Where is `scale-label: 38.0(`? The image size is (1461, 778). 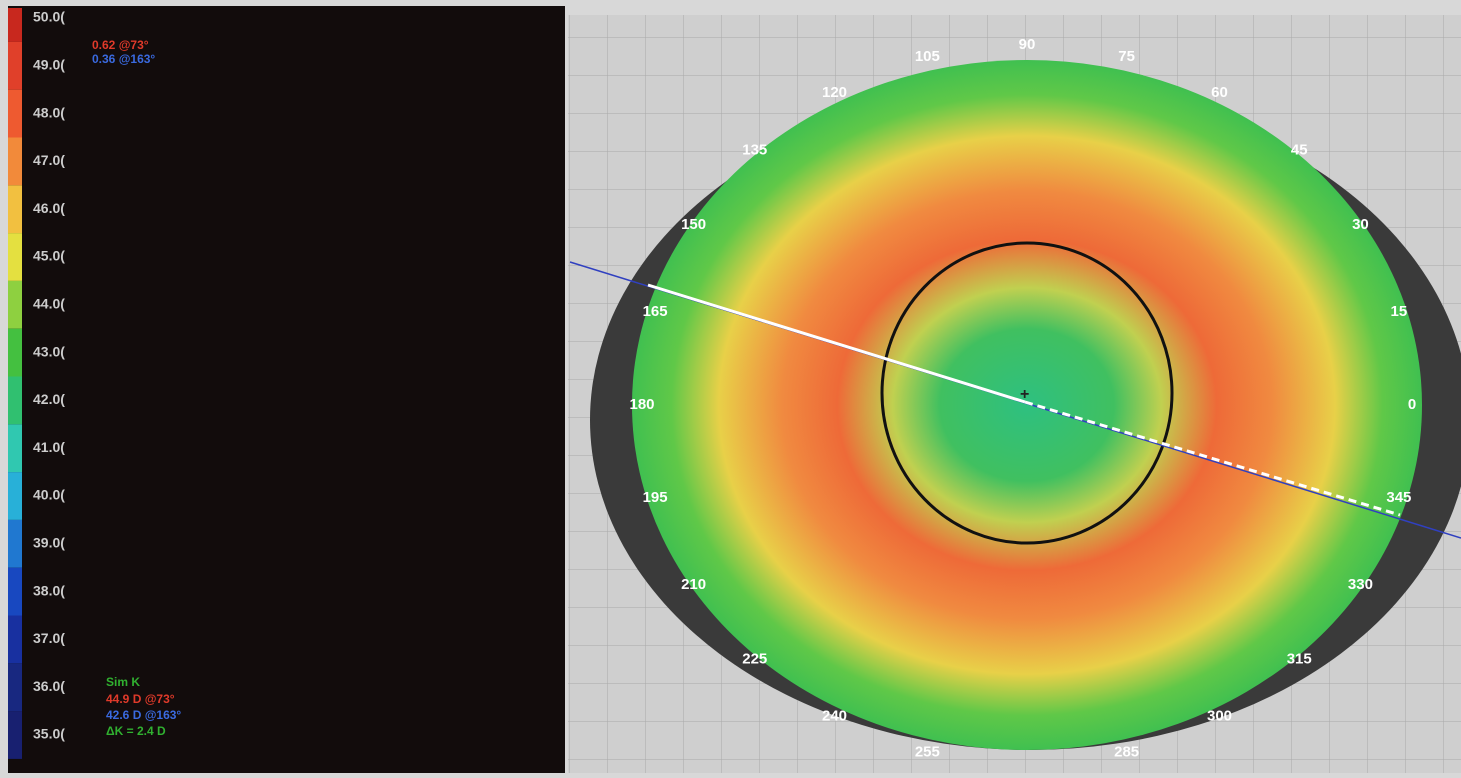 scale-label: 38.0( is located at coordinates (49, 590).